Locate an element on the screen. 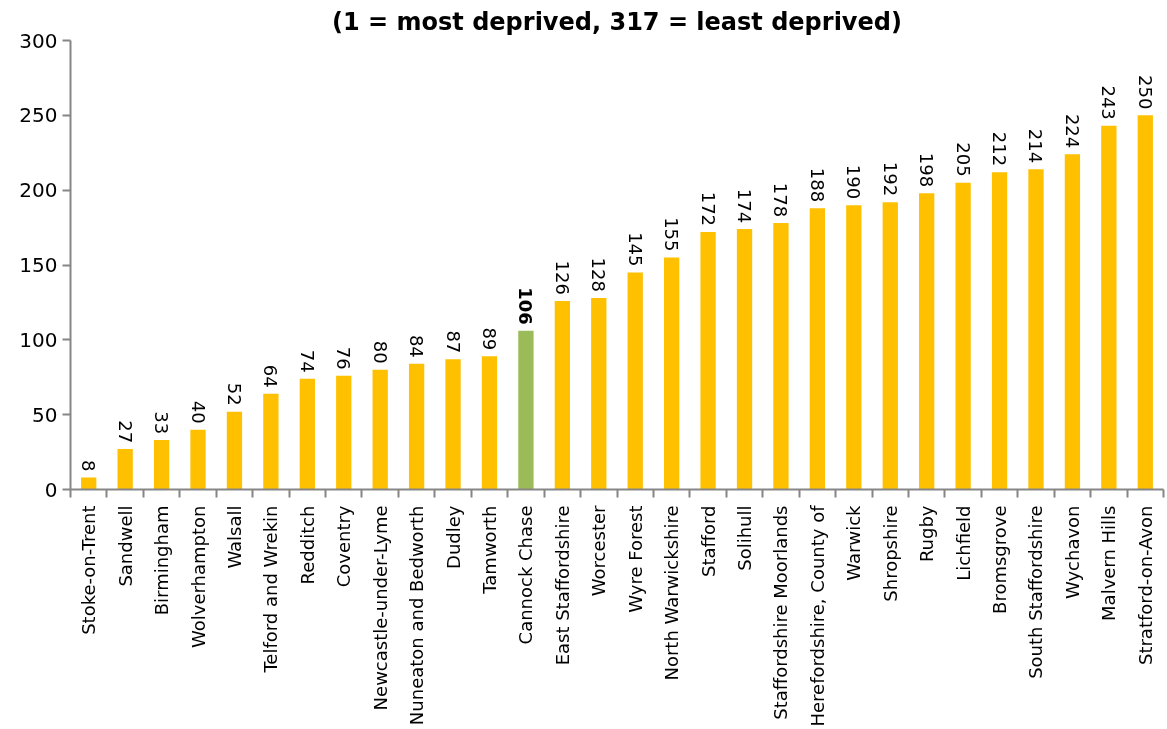 The image size is (1167, 729). x-tick-label: Bromsgrove is located at coordinates (1000, 559).